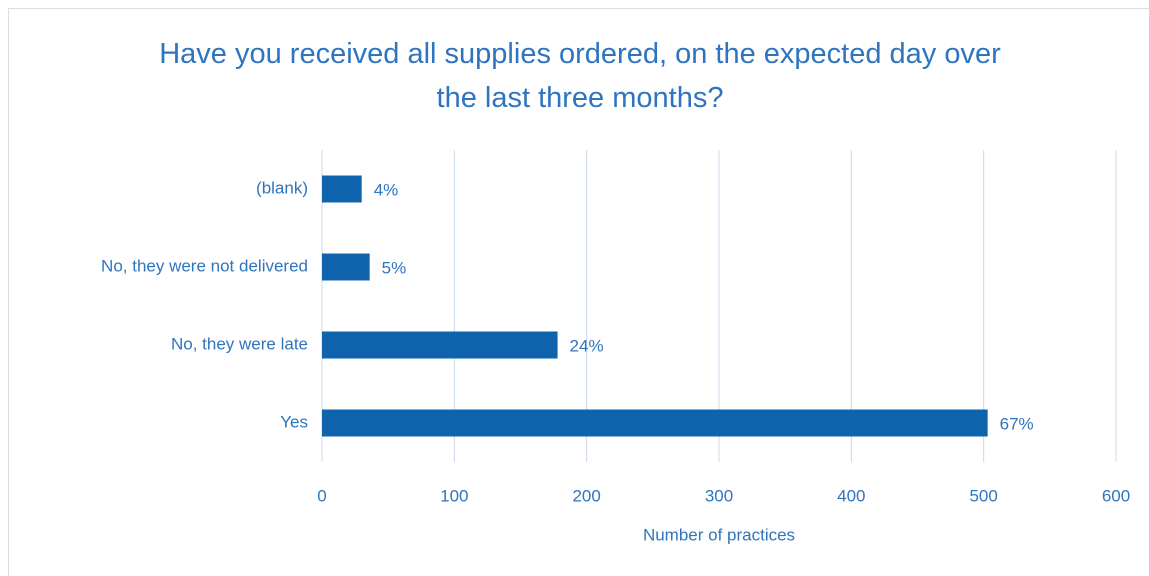  What do you see at coordinates (1116, 495) in the screenshot?
I see `x-tick-label: 600` at bounding box center [1116, 495].